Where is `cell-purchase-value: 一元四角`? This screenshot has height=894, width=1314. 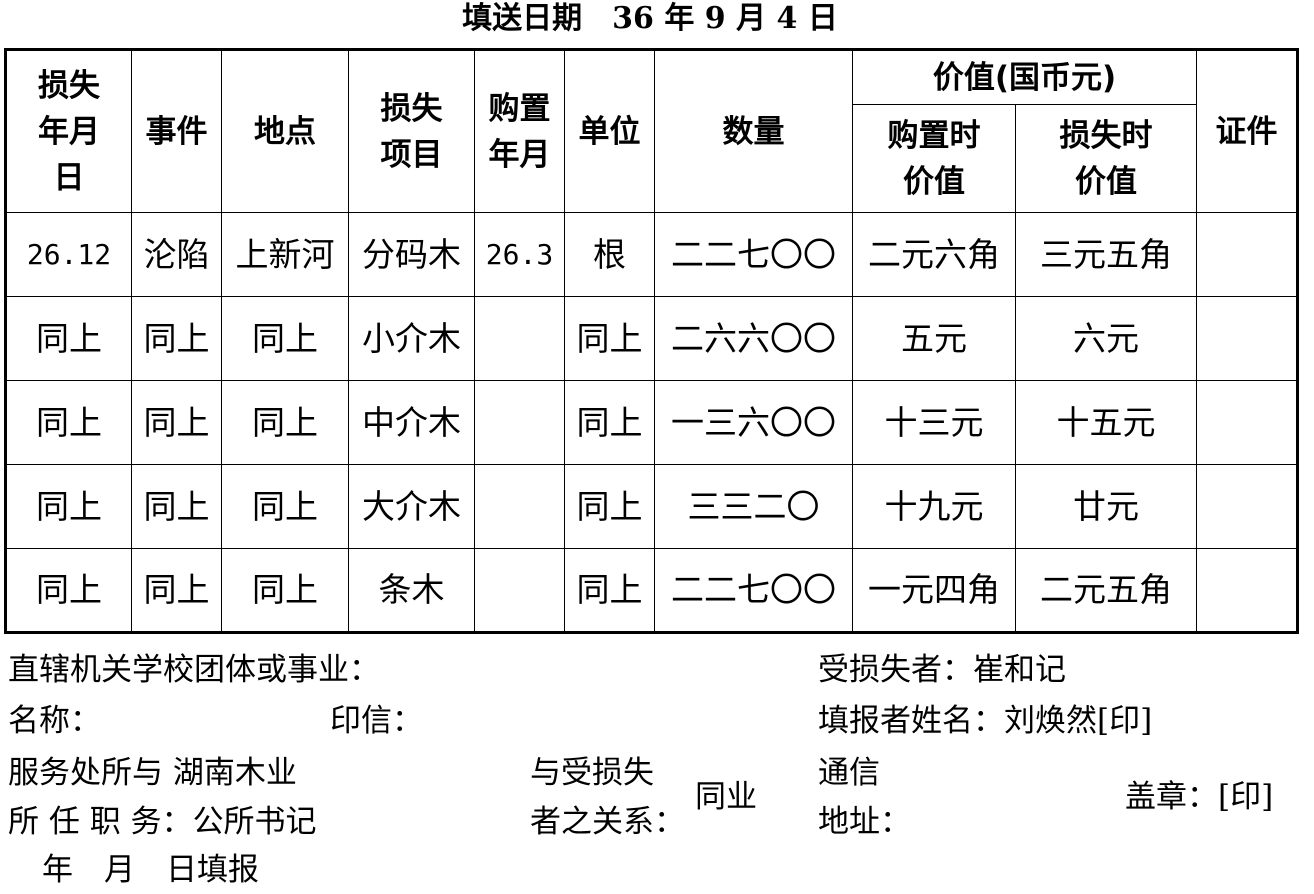 cell-purchase-value: 一元四角 is located at coordinates (934, 590).